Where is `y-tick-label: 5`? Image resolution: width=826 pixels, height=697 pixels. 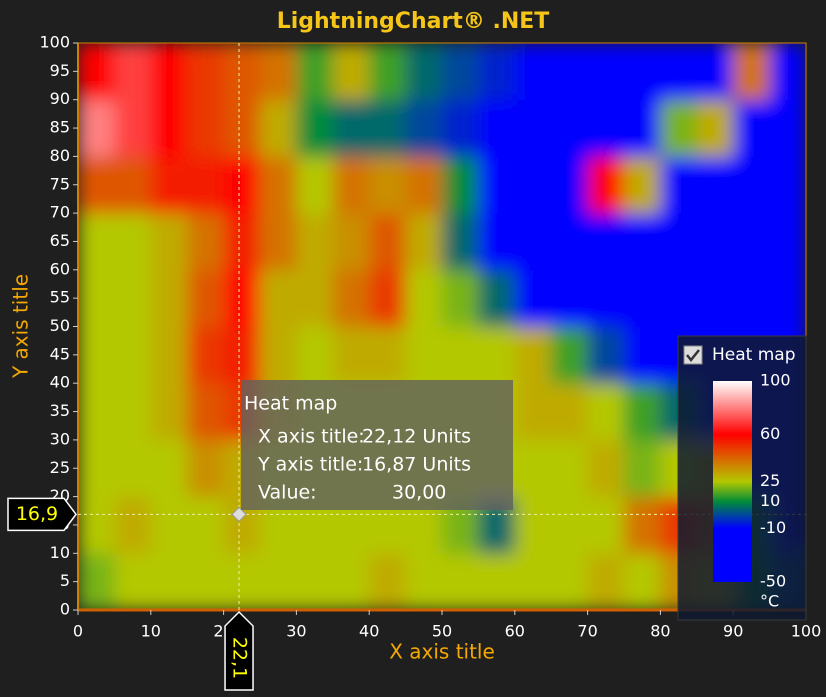 y-tick-label: 5 is located at coordinates (65, 580).